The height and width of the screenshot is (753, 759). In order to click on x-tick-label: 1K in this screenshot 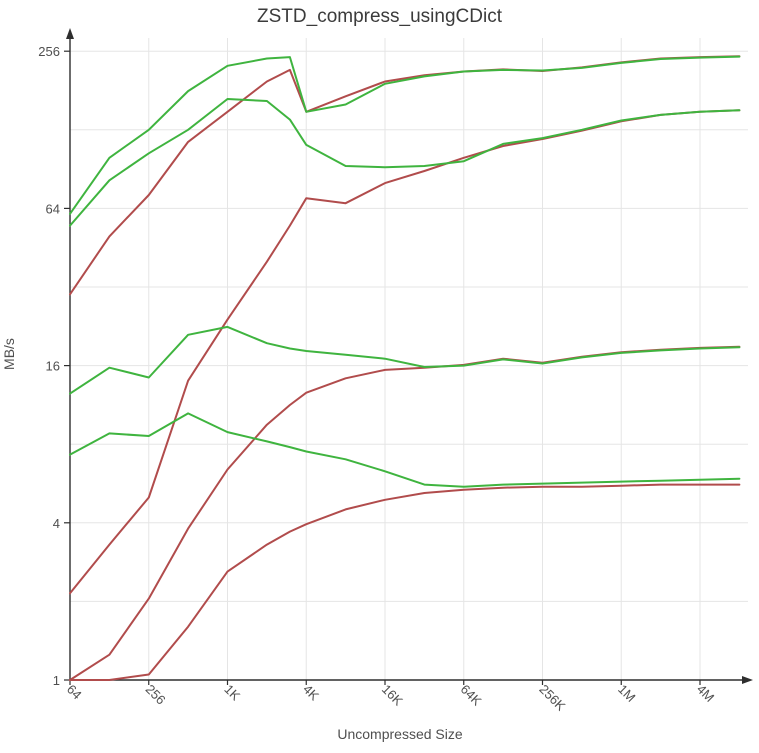, I will do `click(232, 693)`.